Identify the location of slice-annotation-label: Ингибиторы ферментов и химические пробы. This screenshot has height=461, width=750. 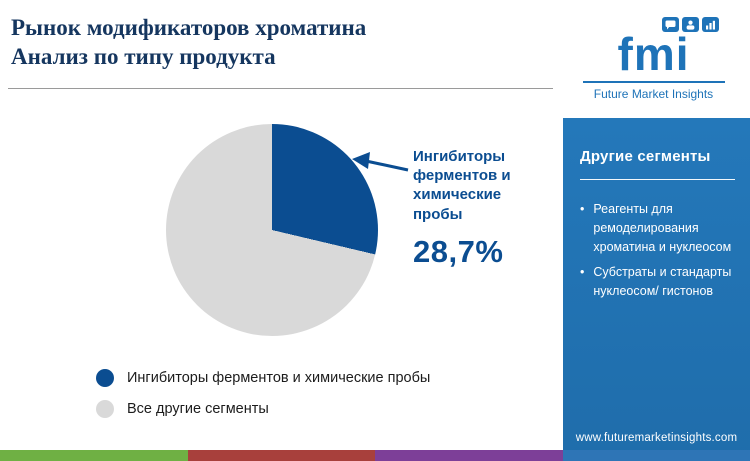
(462, 185).